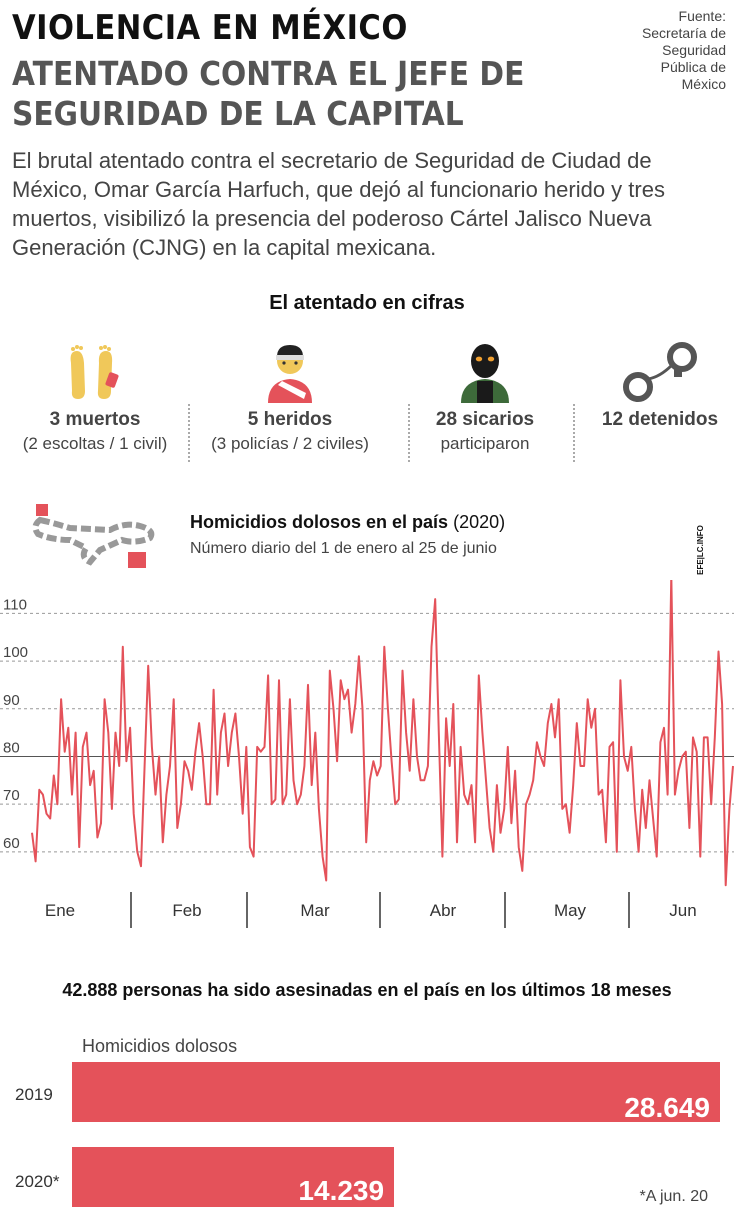 The width and height of the screenshot is (734, 1215). Describe the element at coordinates (485, 419) in the screenshot. I see `stat-sicarios-value: 28 sicarios` at that location.